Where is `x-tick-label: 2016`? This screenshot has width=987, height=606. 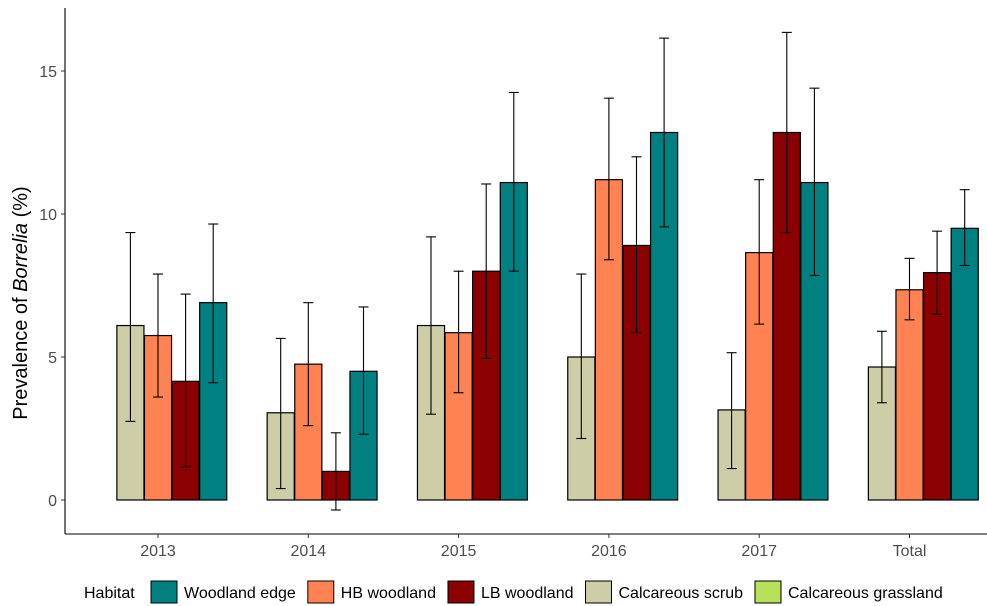 x-tick-label: 2016 is located at coordinates (609, 551).